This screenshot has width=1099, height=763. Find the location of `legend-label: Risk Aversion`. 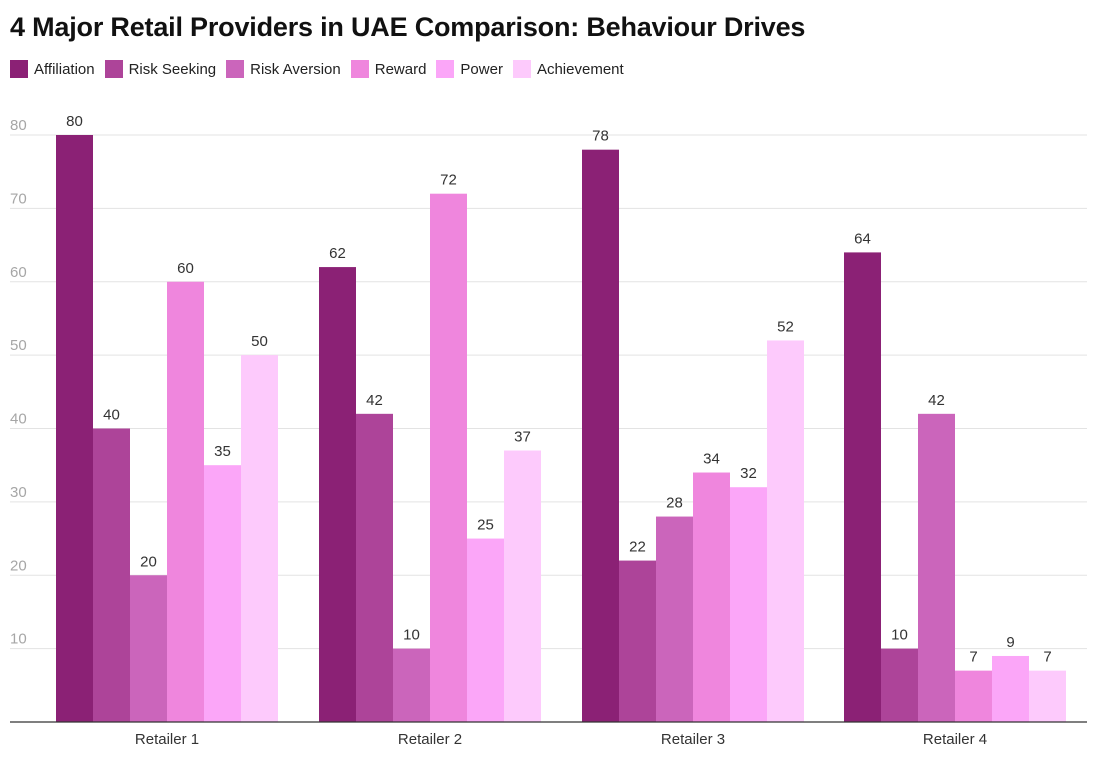

legend-label: Risk Aversion is located at coordinates (295, 69).